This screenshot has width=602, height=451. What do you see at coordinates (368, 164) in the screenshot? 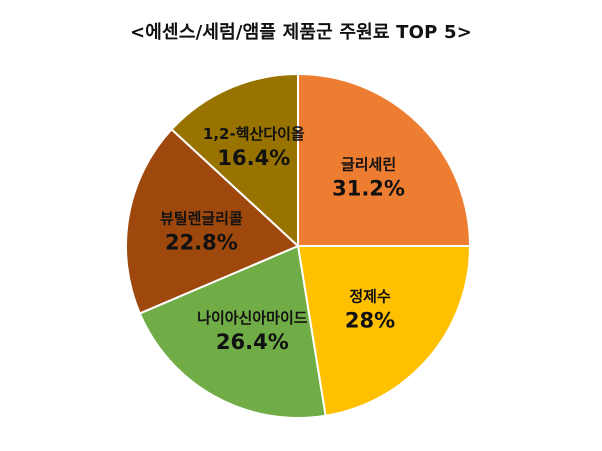
I see `slice-label-1: 글리세린` at bounding box center [368, 164].